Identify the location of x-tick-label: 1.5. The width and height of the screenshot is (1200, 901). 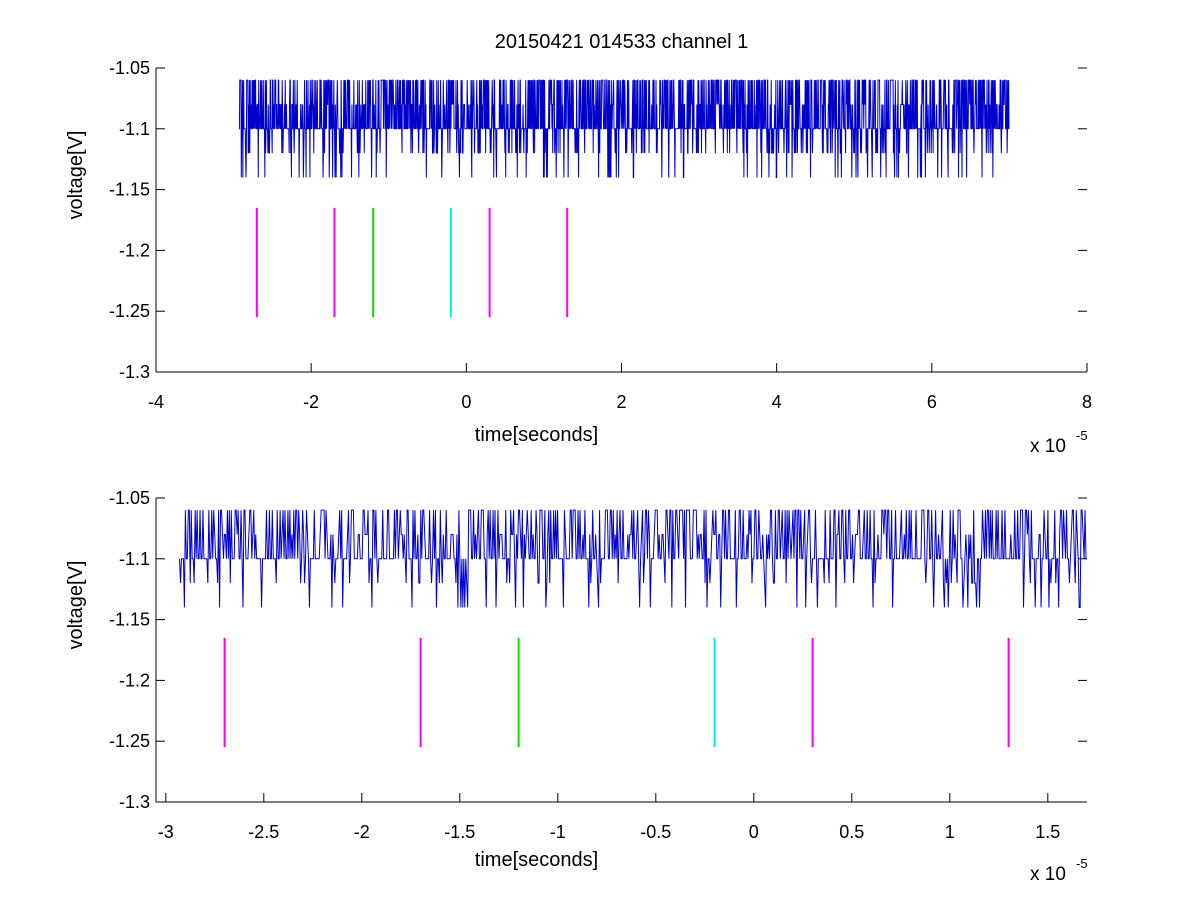
(1047, 832).